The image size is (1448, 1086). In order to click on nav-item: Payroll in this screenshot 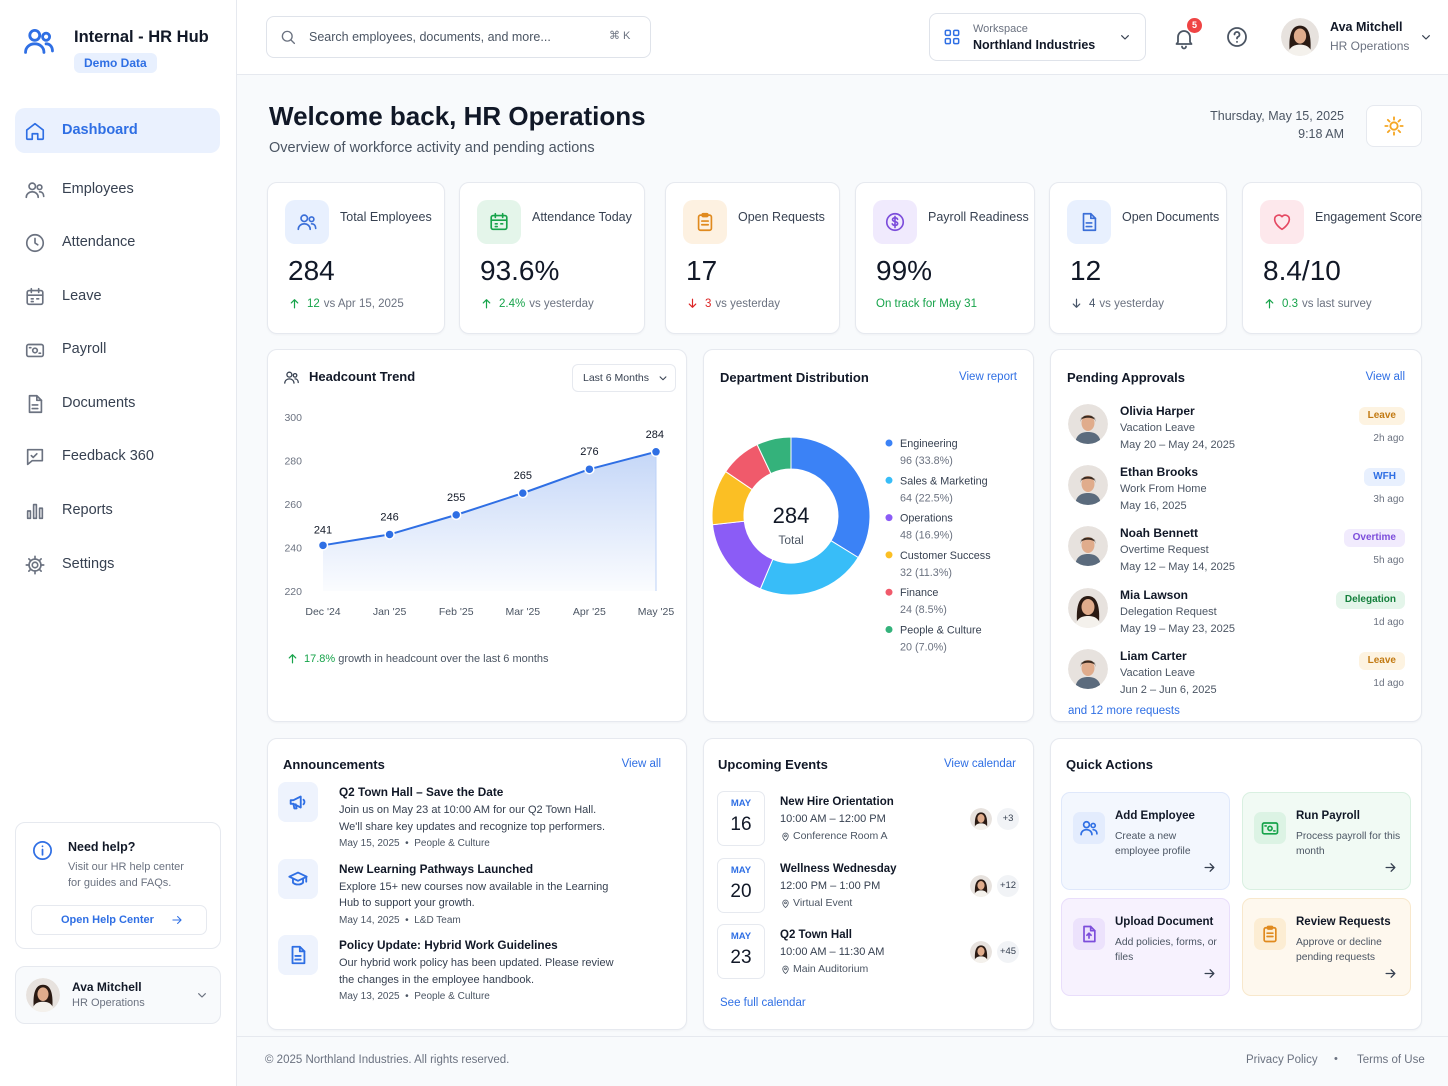, I will do `click(84, 349)`.